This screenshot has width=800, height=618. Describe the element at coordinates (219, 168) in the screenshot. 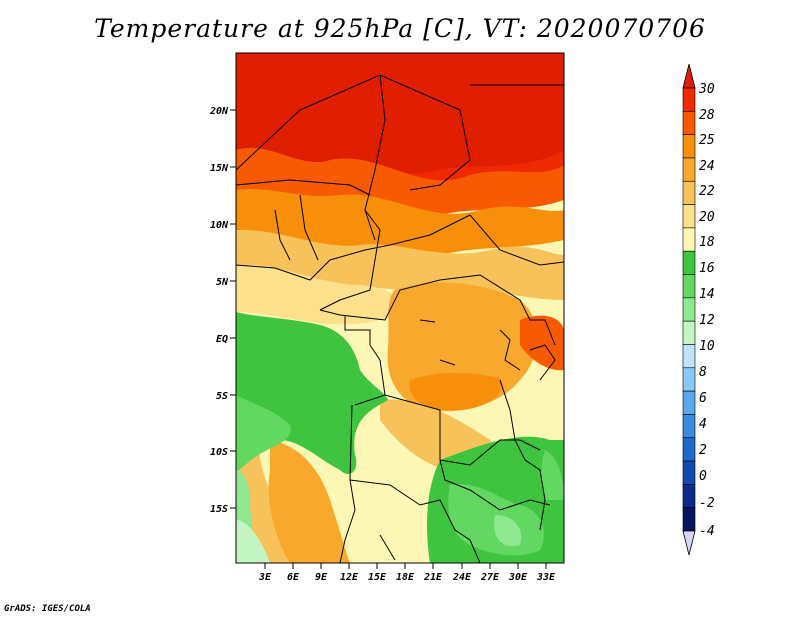

I see `lat-label-15n: 15N` at that location.